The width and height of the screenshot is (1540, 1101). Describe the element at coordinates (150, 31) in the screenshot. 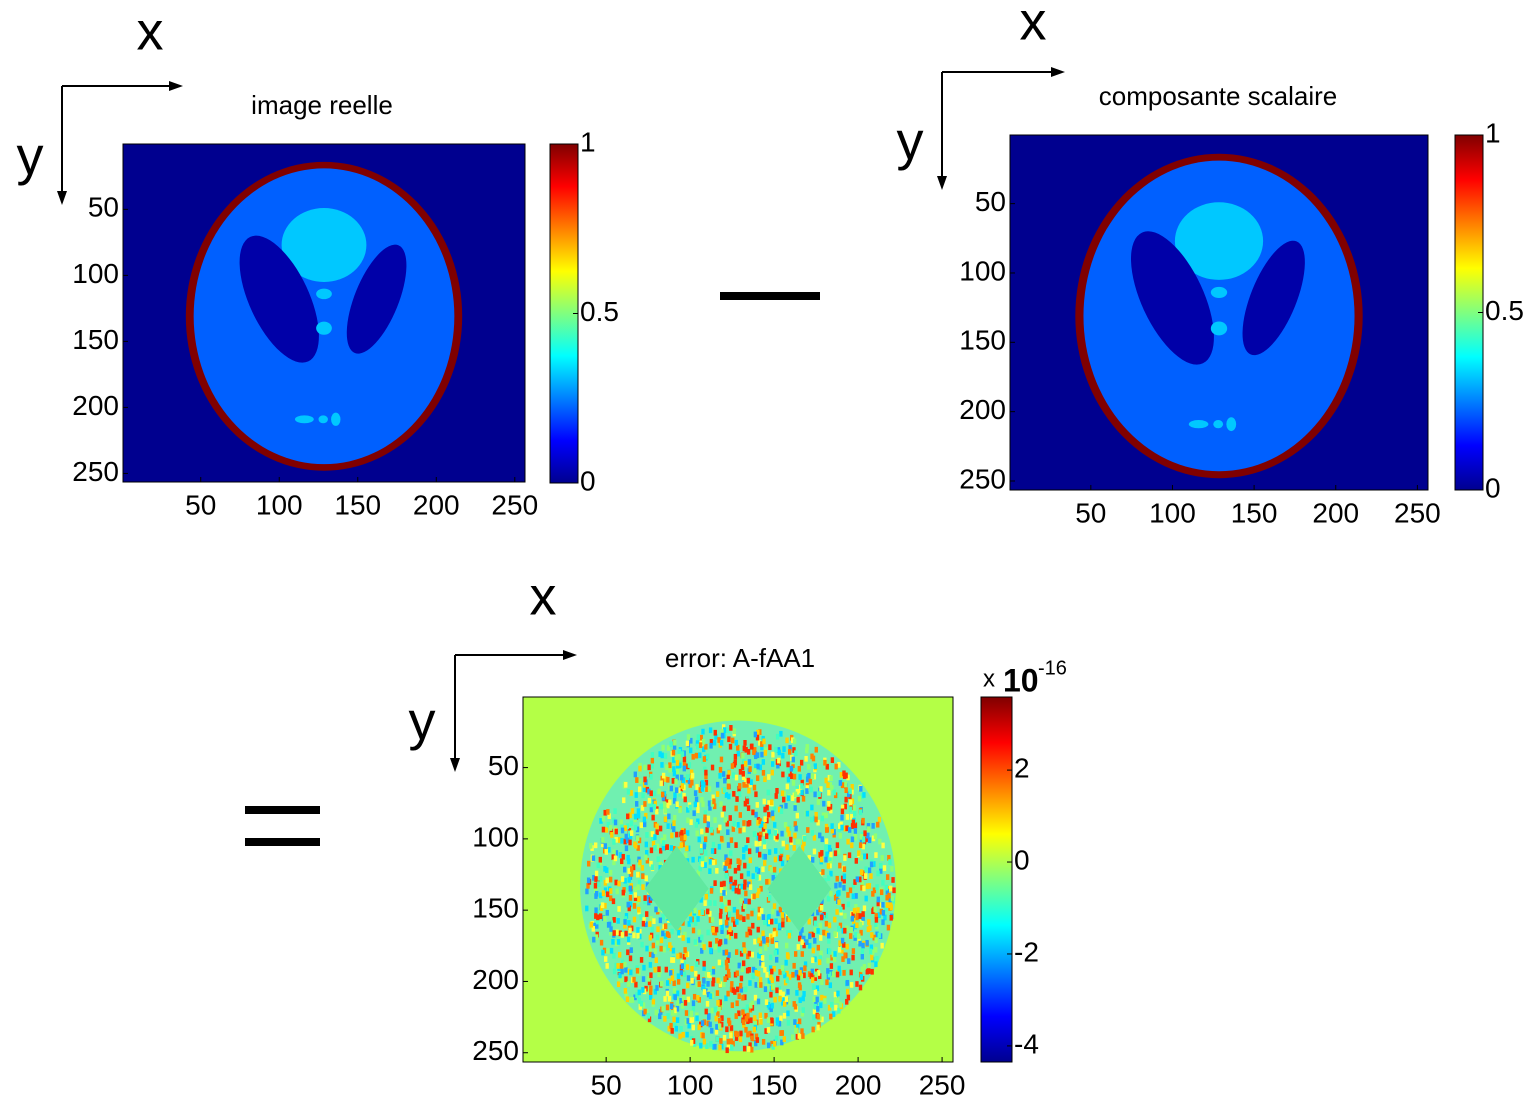

I see `x-axis-label: x` at that location.